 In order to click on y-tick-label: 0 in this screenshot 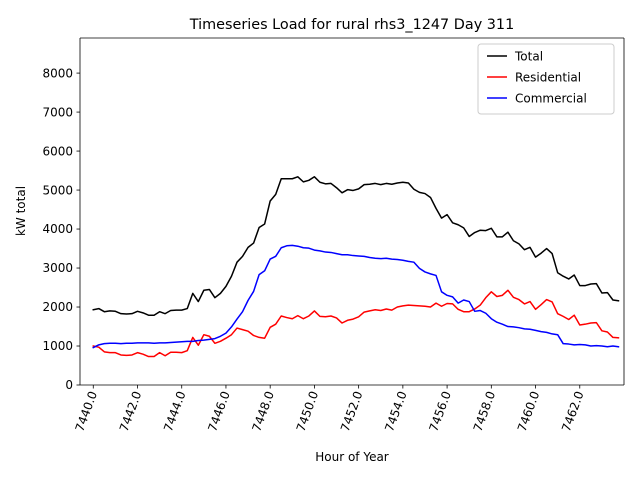, I will do `click(69, 385)`.